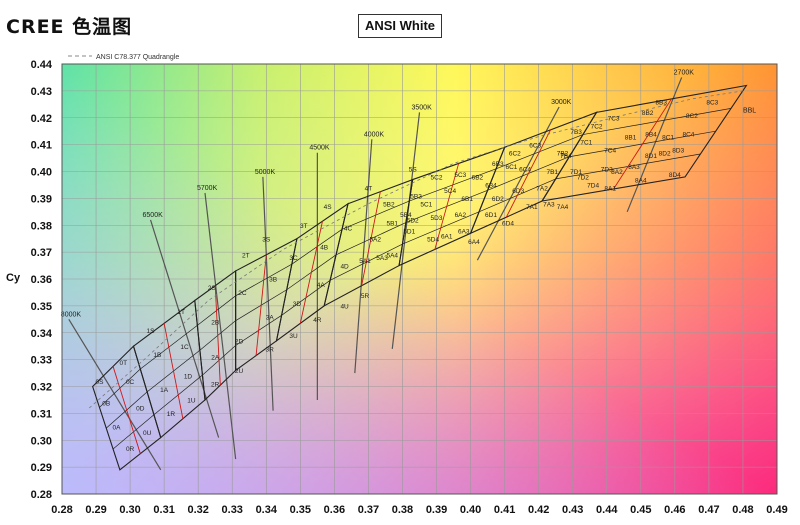 This screenshot has width=800, height=525. I want to click on bin-label-78: 7B1, so click(552, 172).